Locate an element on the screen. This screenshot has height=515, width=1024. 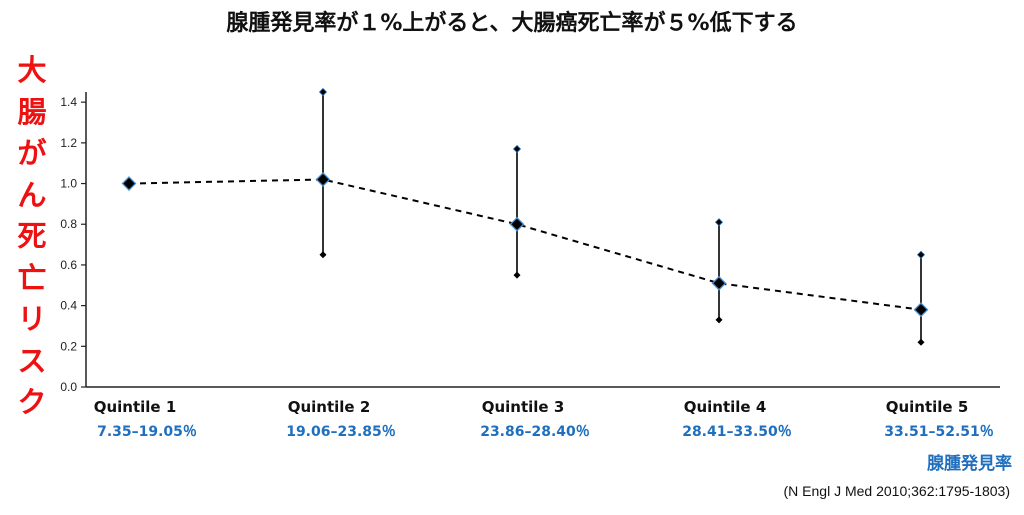
y-tick-label: 0.4 is located at coordinates (68, 306).